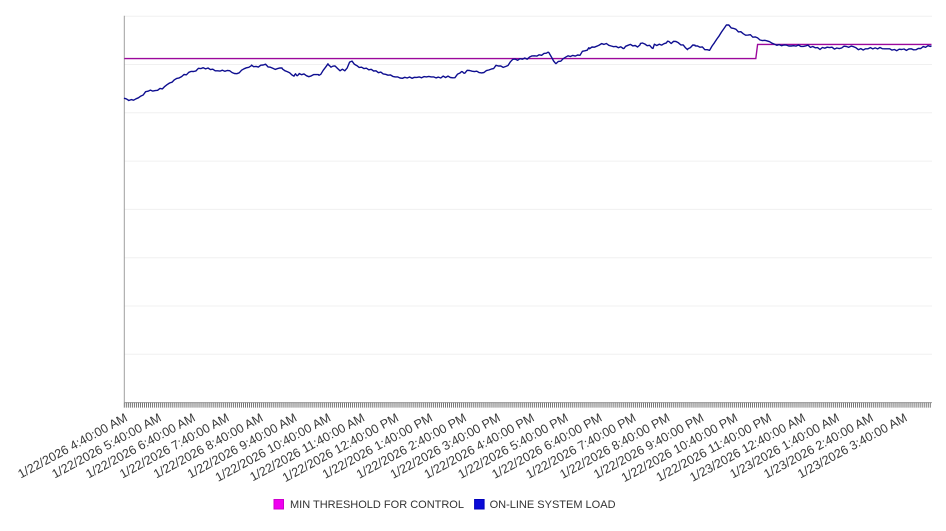 The width and height of the screenshot is (946, 531). I want to click on svg-text: MIN THRESHOLD FOR CONTROL, so click(377, 505).